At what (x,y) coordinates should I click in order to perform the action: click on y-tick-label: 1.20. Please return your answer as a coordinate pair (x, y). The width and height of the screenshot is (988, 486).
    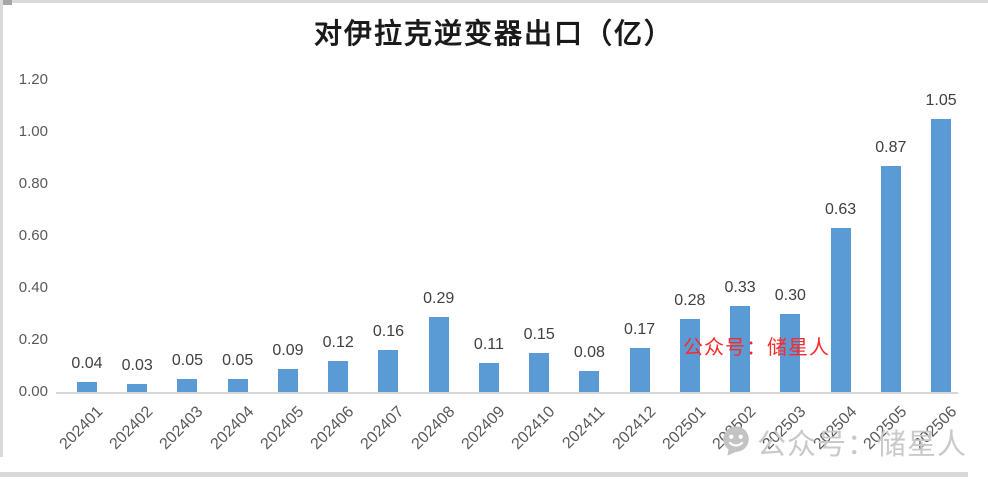
    Looking at the image, I should click on (33, 79).